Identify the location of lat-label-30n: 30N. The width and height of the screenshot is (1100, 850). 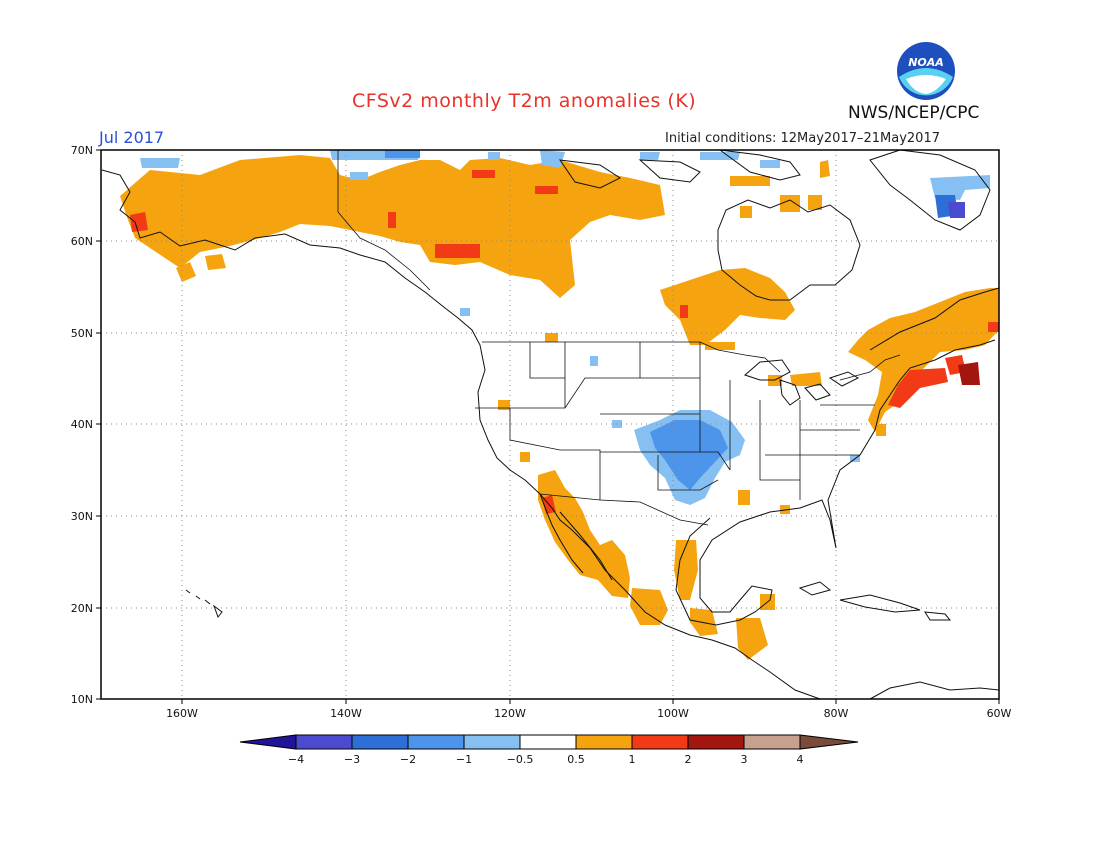
(82, 516).